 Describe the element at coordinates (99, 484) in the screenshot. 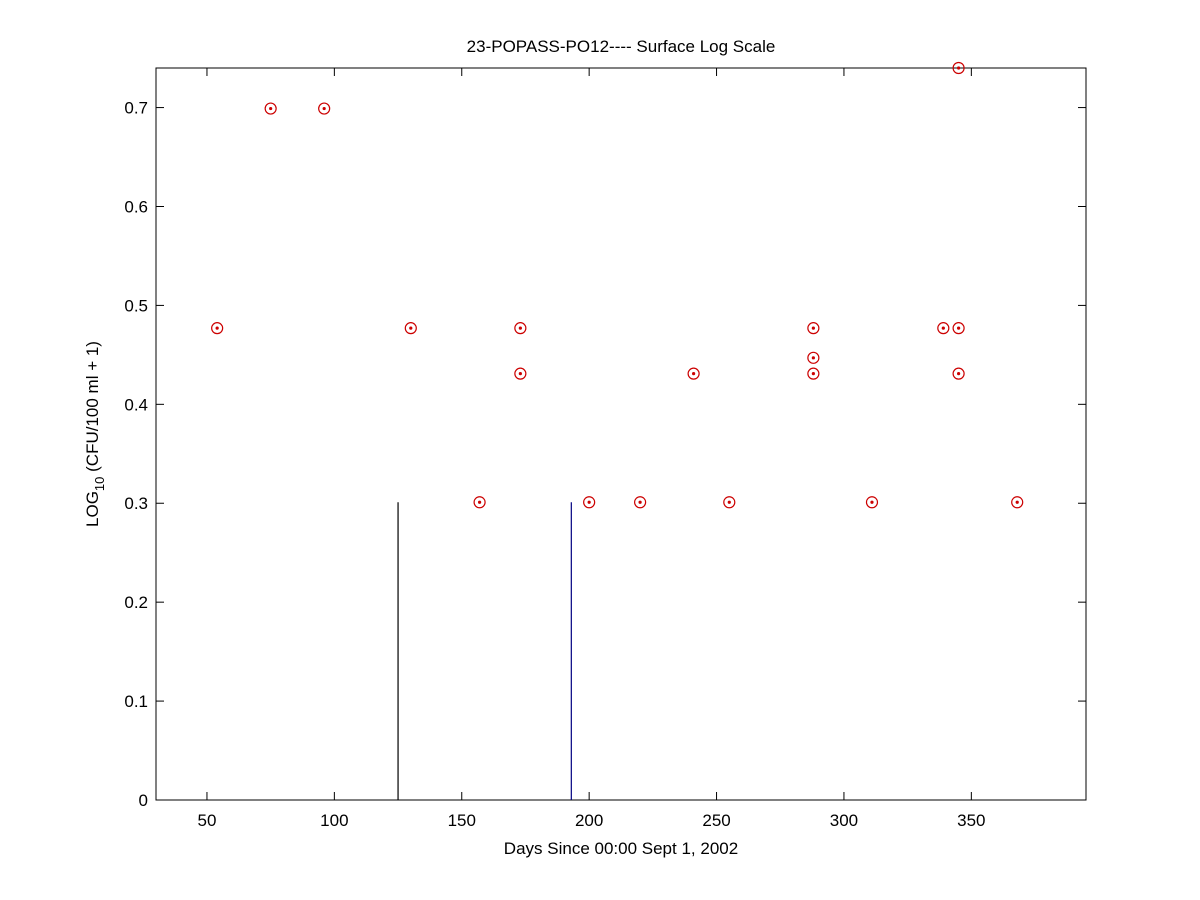

I see `y-axis-title-subscript: 10` at that location.